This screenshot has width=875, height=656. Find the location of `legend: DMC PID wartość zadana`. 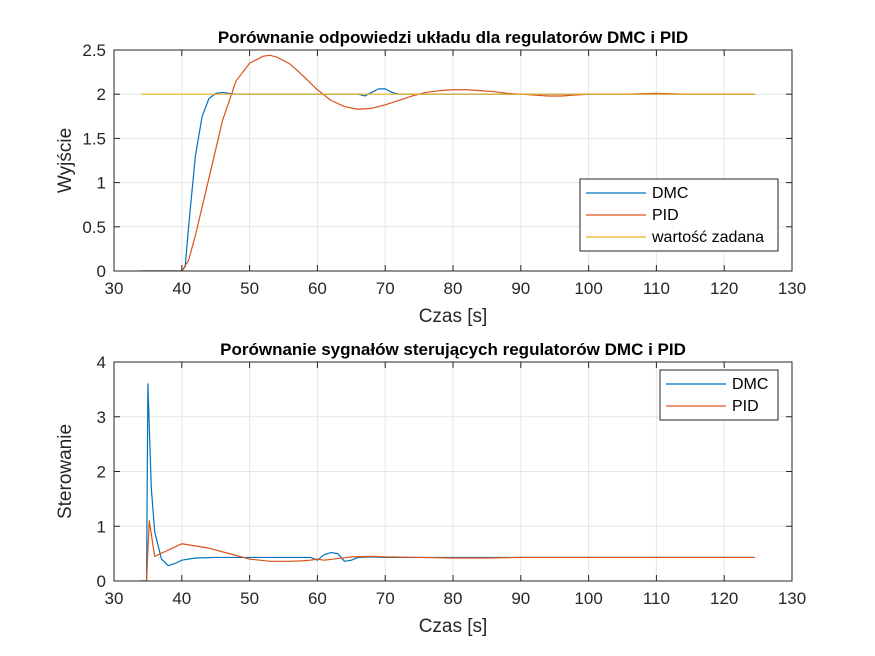

legend: DMC PID wartość zadana is located at coordinates (679, 215).